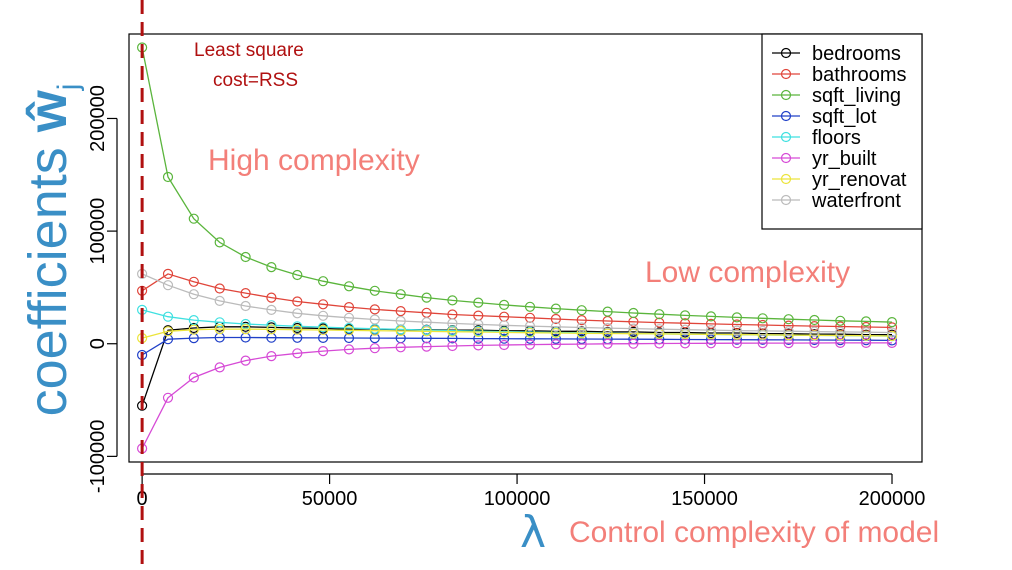  I want to click on y-tick-label: 200000, so click(98, 118).